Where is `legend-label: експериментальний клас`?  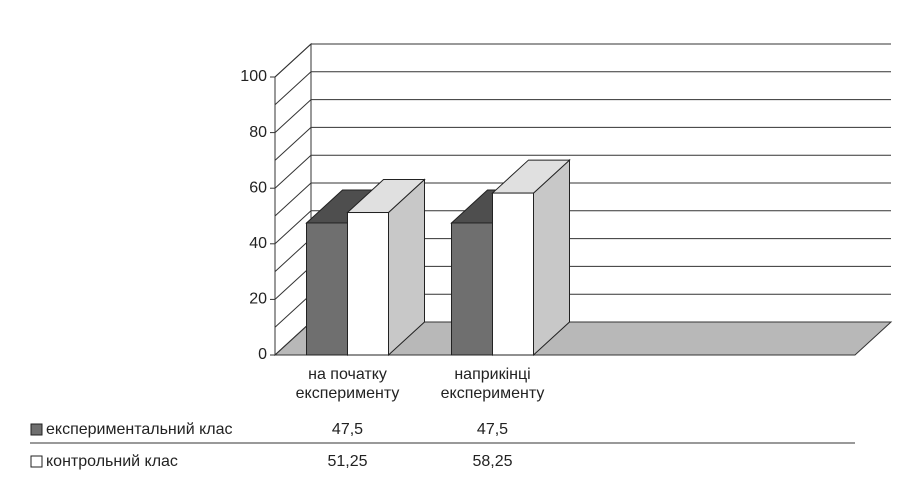
legend-label: експериментальний клас is located at coordinates (139, 429).